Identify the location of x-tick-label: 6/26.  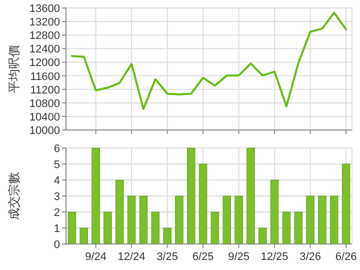
(346, 257).